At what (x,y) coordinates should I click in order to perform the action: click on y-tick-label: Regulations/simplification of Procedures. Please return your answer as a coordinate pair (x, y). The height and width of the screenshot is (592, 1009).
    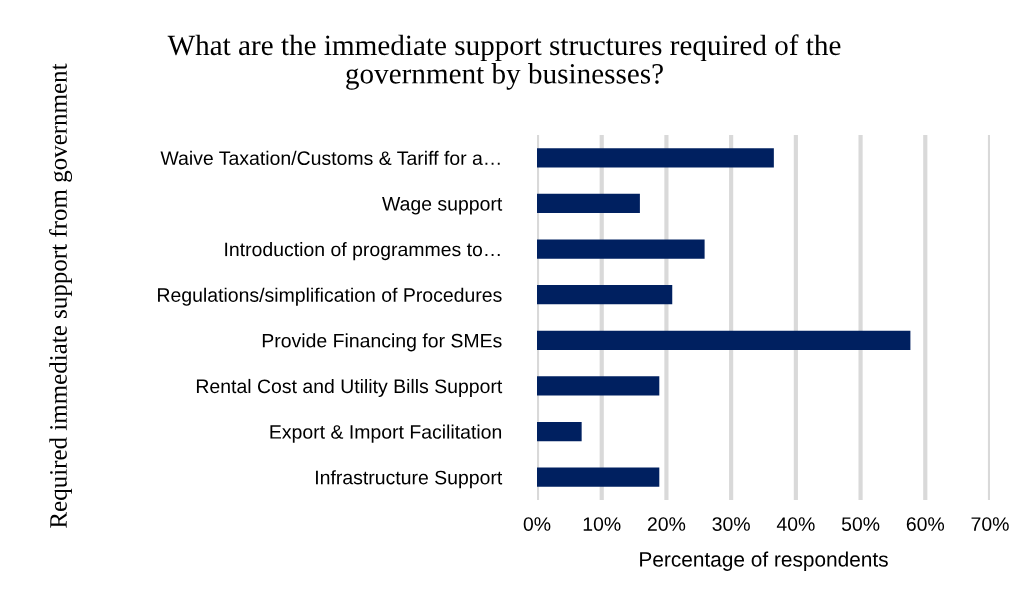
    Looking at the image, I should click on (330, 296).